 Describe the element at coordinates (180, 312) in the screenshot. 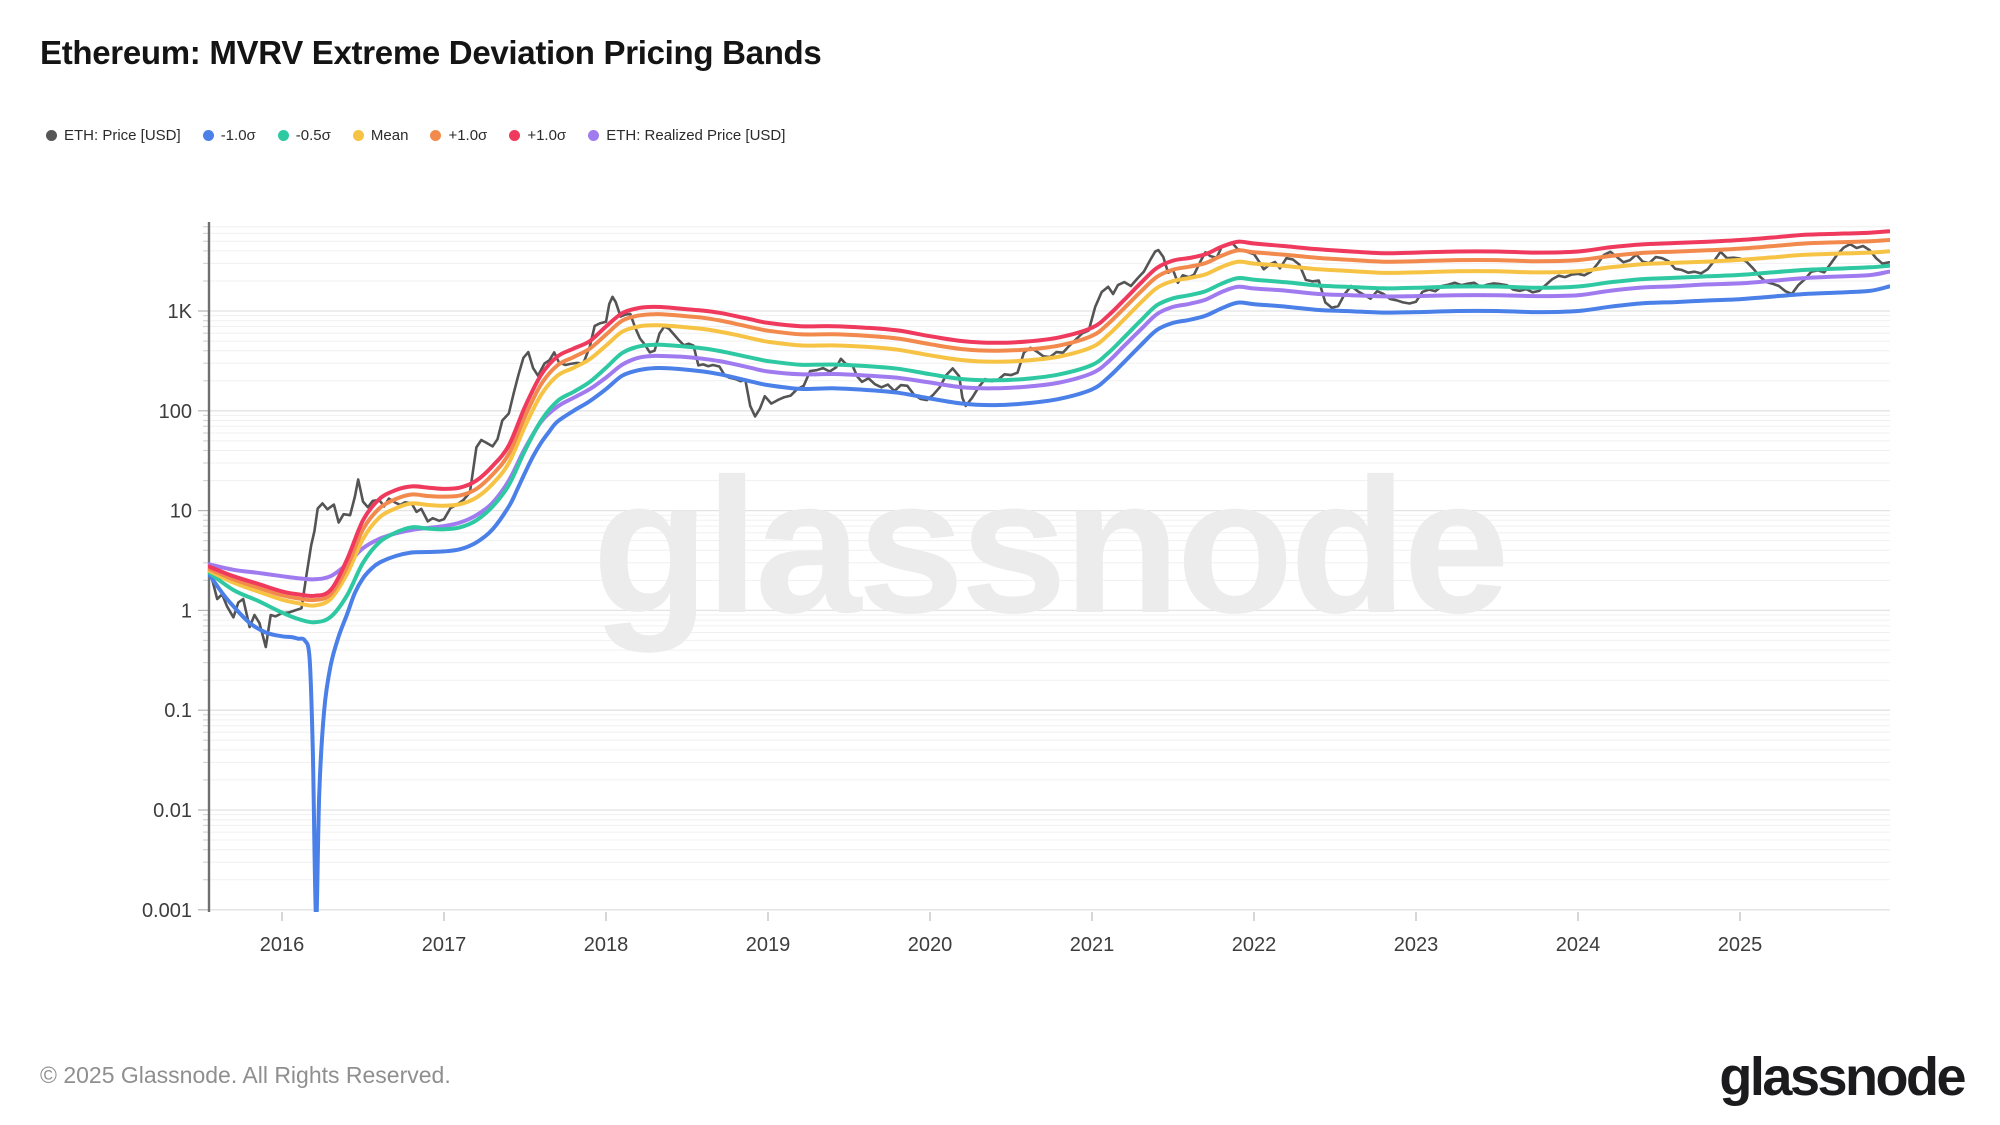

I see `y-axis-label: 1K` at that location.